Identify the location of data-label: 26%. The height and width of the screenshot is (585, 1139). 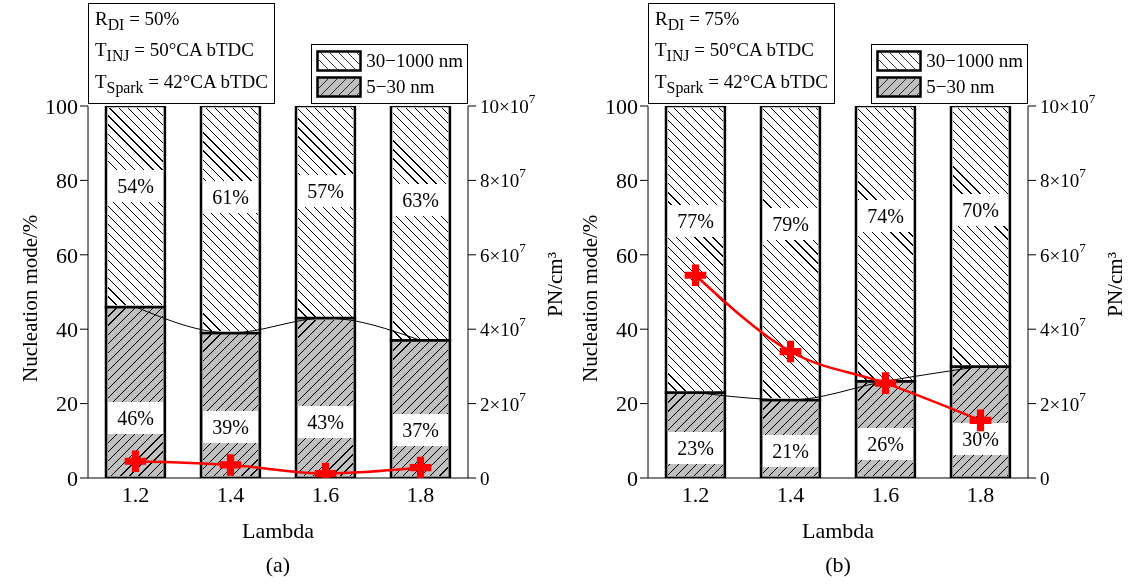
(885, 444).